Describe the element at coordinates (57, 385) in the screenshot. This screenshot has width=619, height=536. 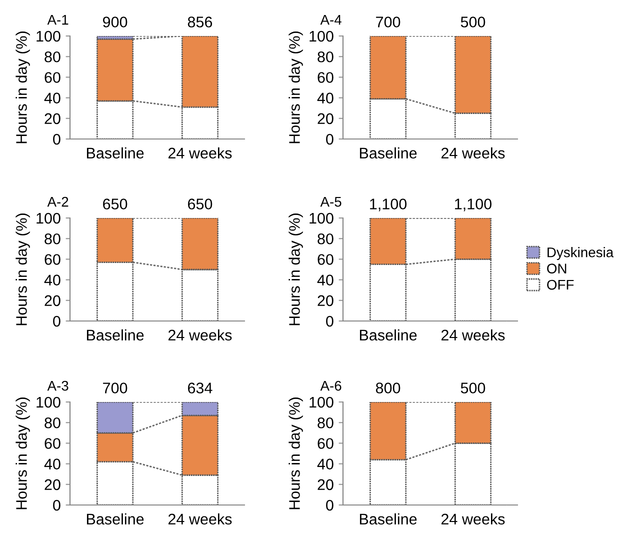
I see `chart-title: A-3` at that location.